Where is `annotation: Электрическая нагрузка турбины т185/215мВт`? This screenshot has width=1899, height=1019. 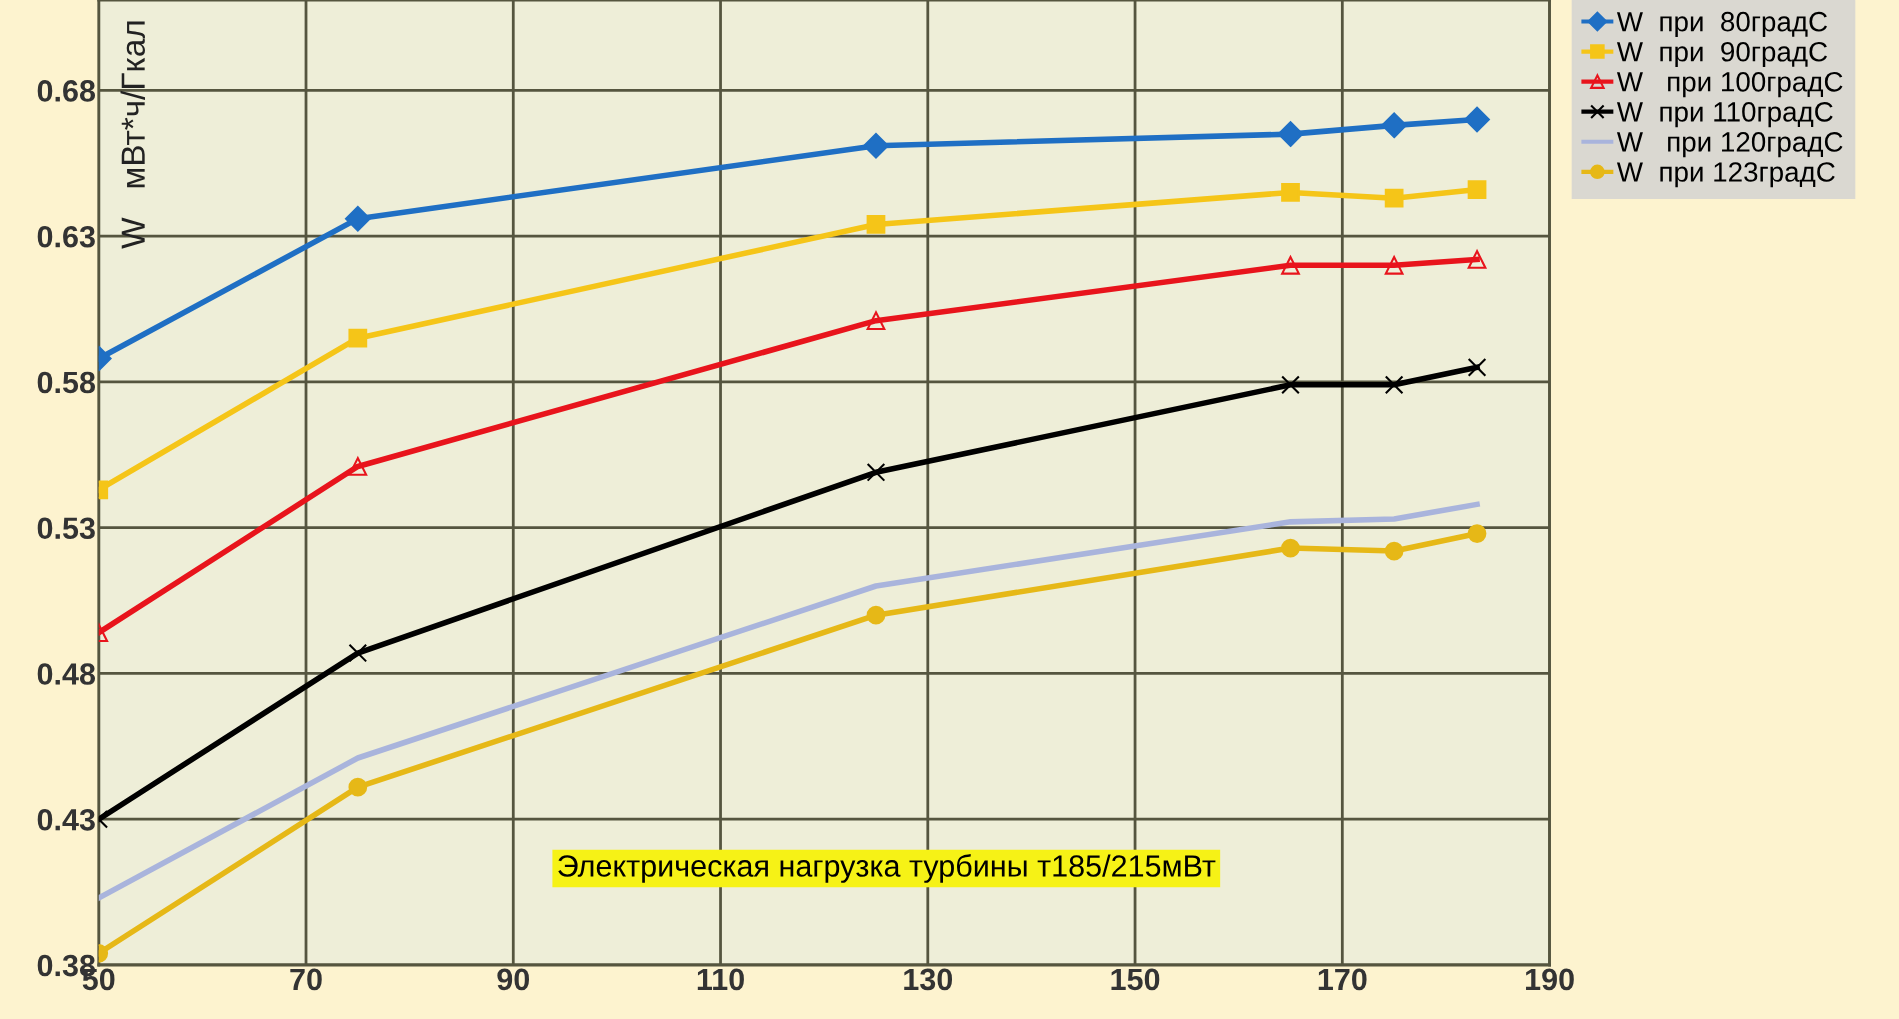
annotation: Электрическая нагрузка турбины т185/215мВт is located at coordinates (887, 868).